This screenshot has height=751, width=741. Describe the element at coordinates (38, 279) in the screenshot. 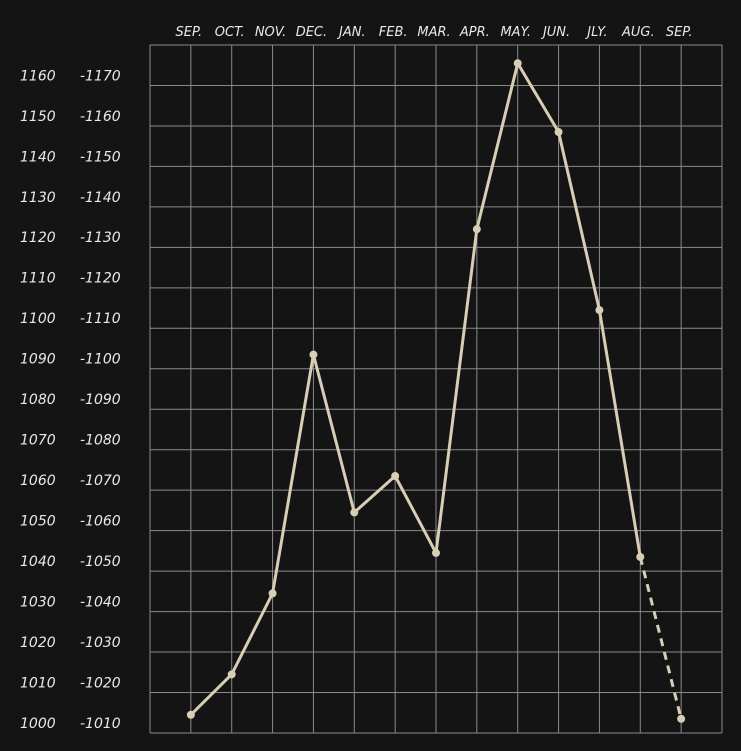

I see `y-tick-label-left: 1110` at that location.